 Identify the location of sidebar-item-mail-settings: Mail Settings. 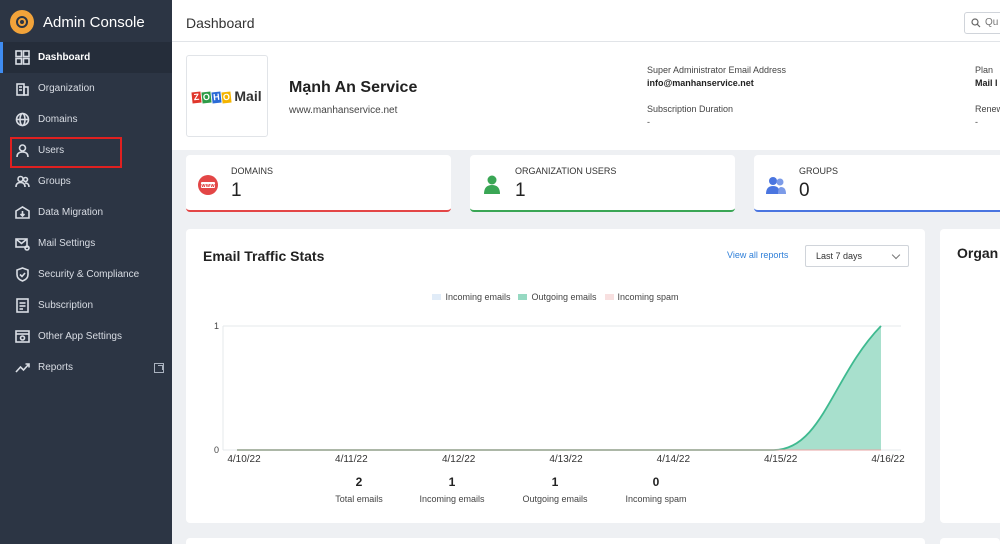
(86, 243).